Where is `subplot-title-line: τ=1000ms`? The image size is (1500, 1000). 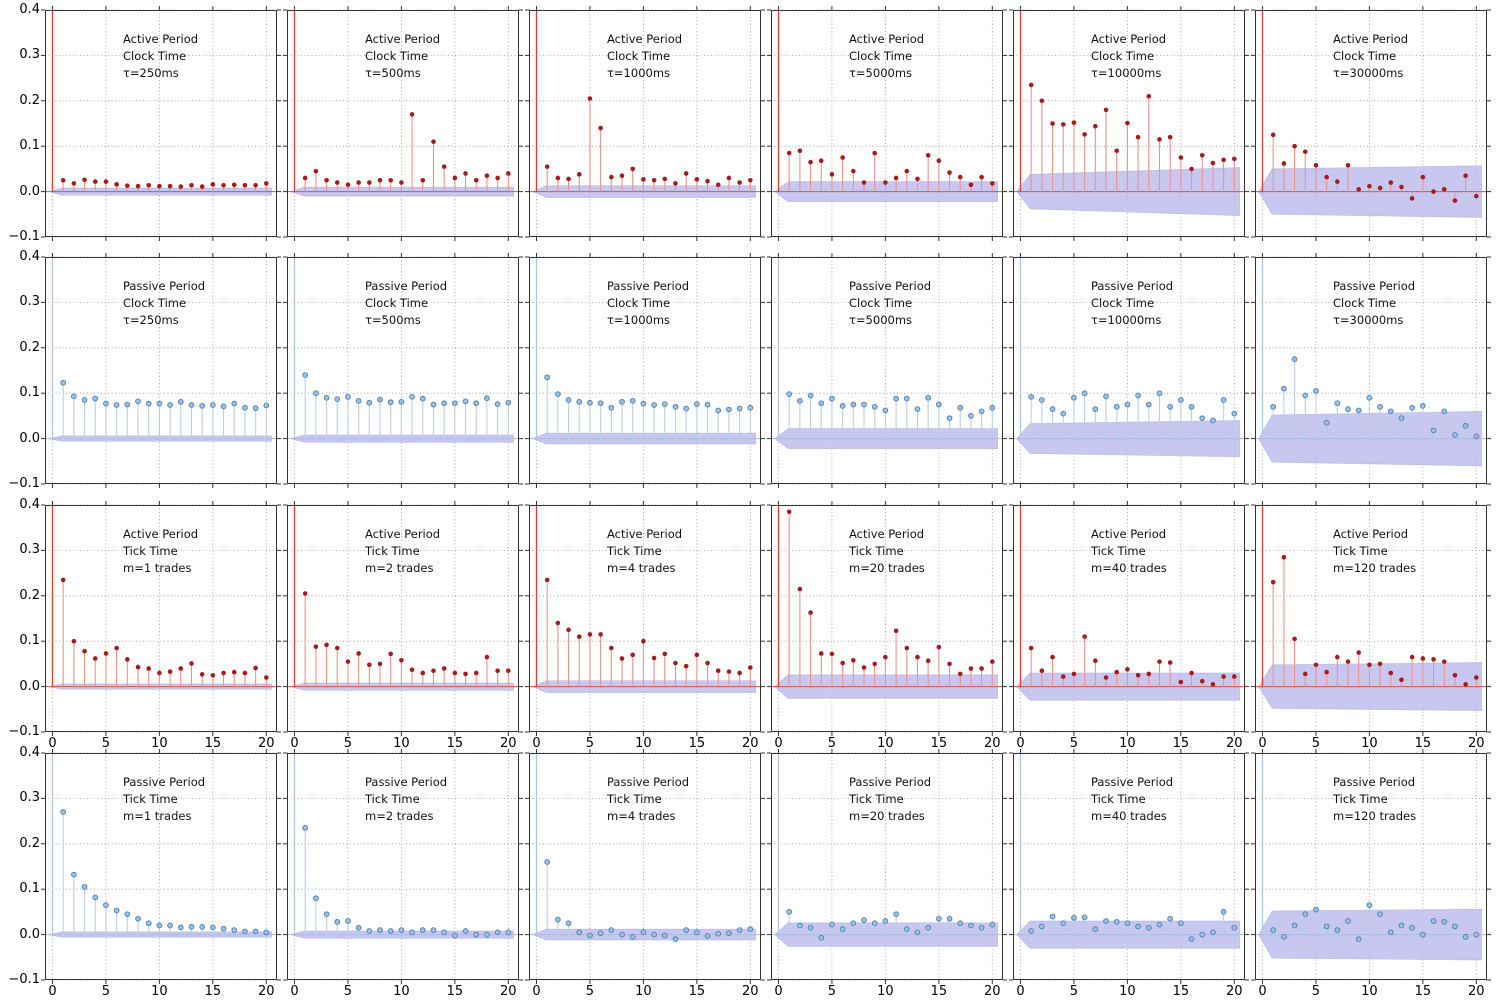 subplot-title-line: τ=1000ms is located at coordinates (638, 320).